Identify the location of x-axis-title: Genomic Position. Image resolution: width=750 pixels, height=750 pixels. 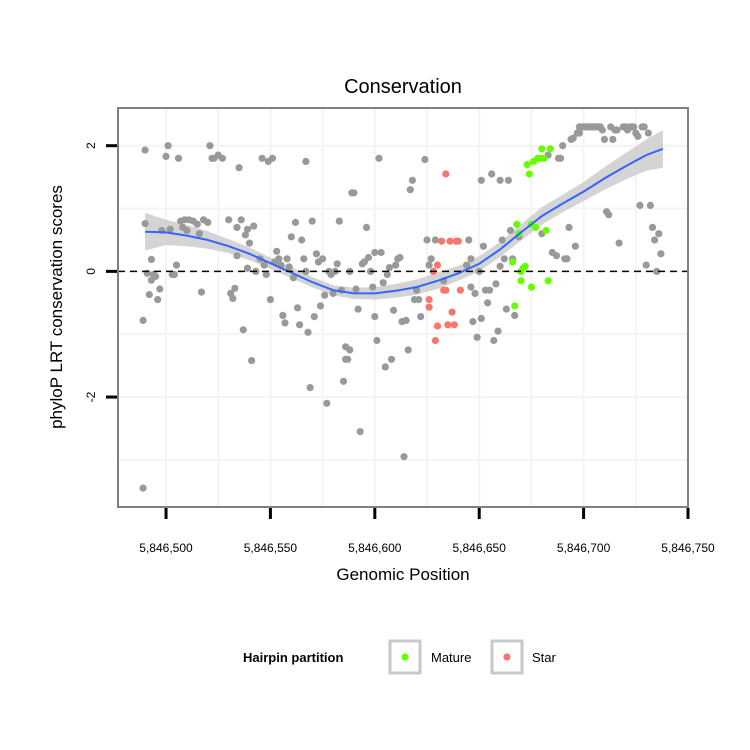
(402, 574).